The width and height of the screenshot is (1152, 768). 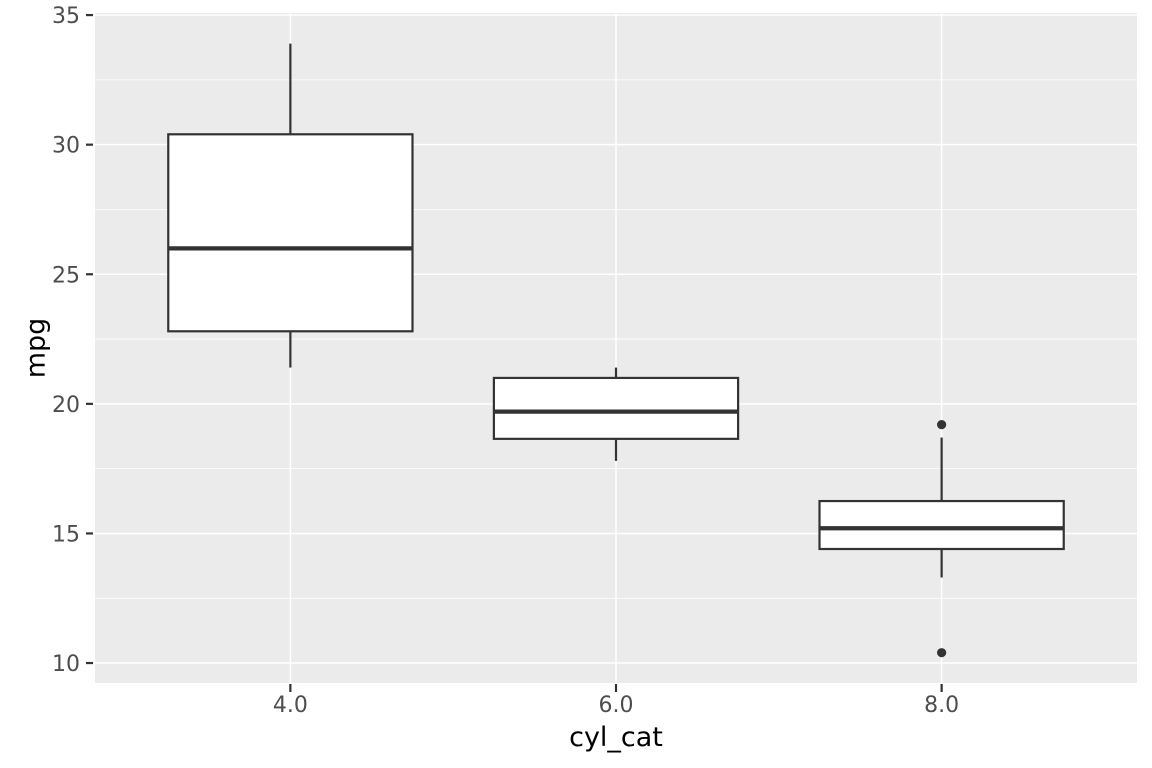 What do you see at coordinates (66, 664) in the screenshot?
I see `y-tick-label: 10` at bounding box center [66, 664].